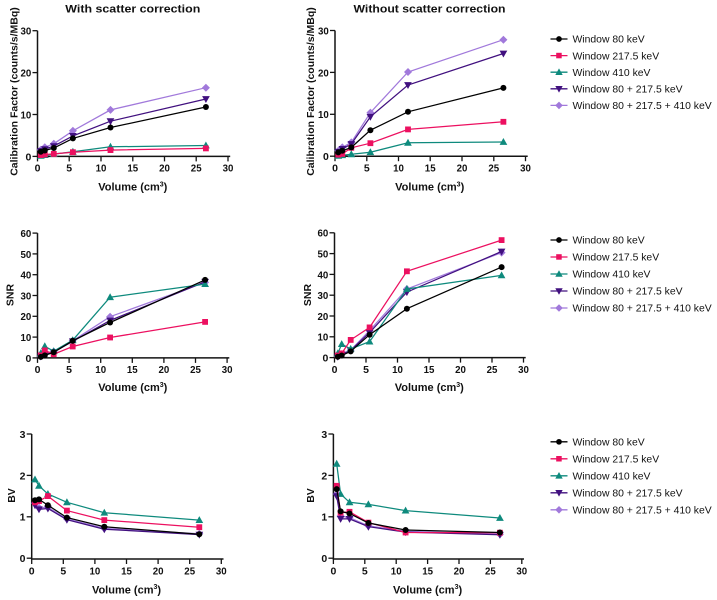 The image size is (717, 600). What do you see at coordinates (430, 10) in the screenshot?
I see `svg-text: Without scatter correction` at bounding box center [430, 10].